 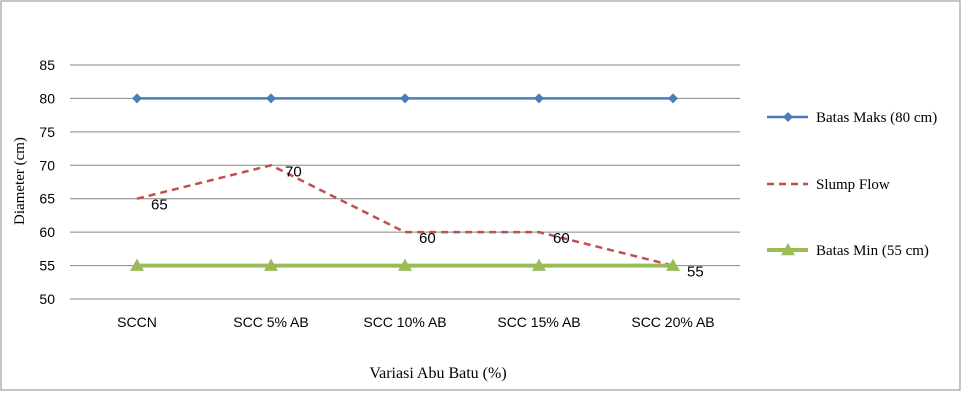 I want to click on y-tick-label: 80, so click(x=47, y=98).